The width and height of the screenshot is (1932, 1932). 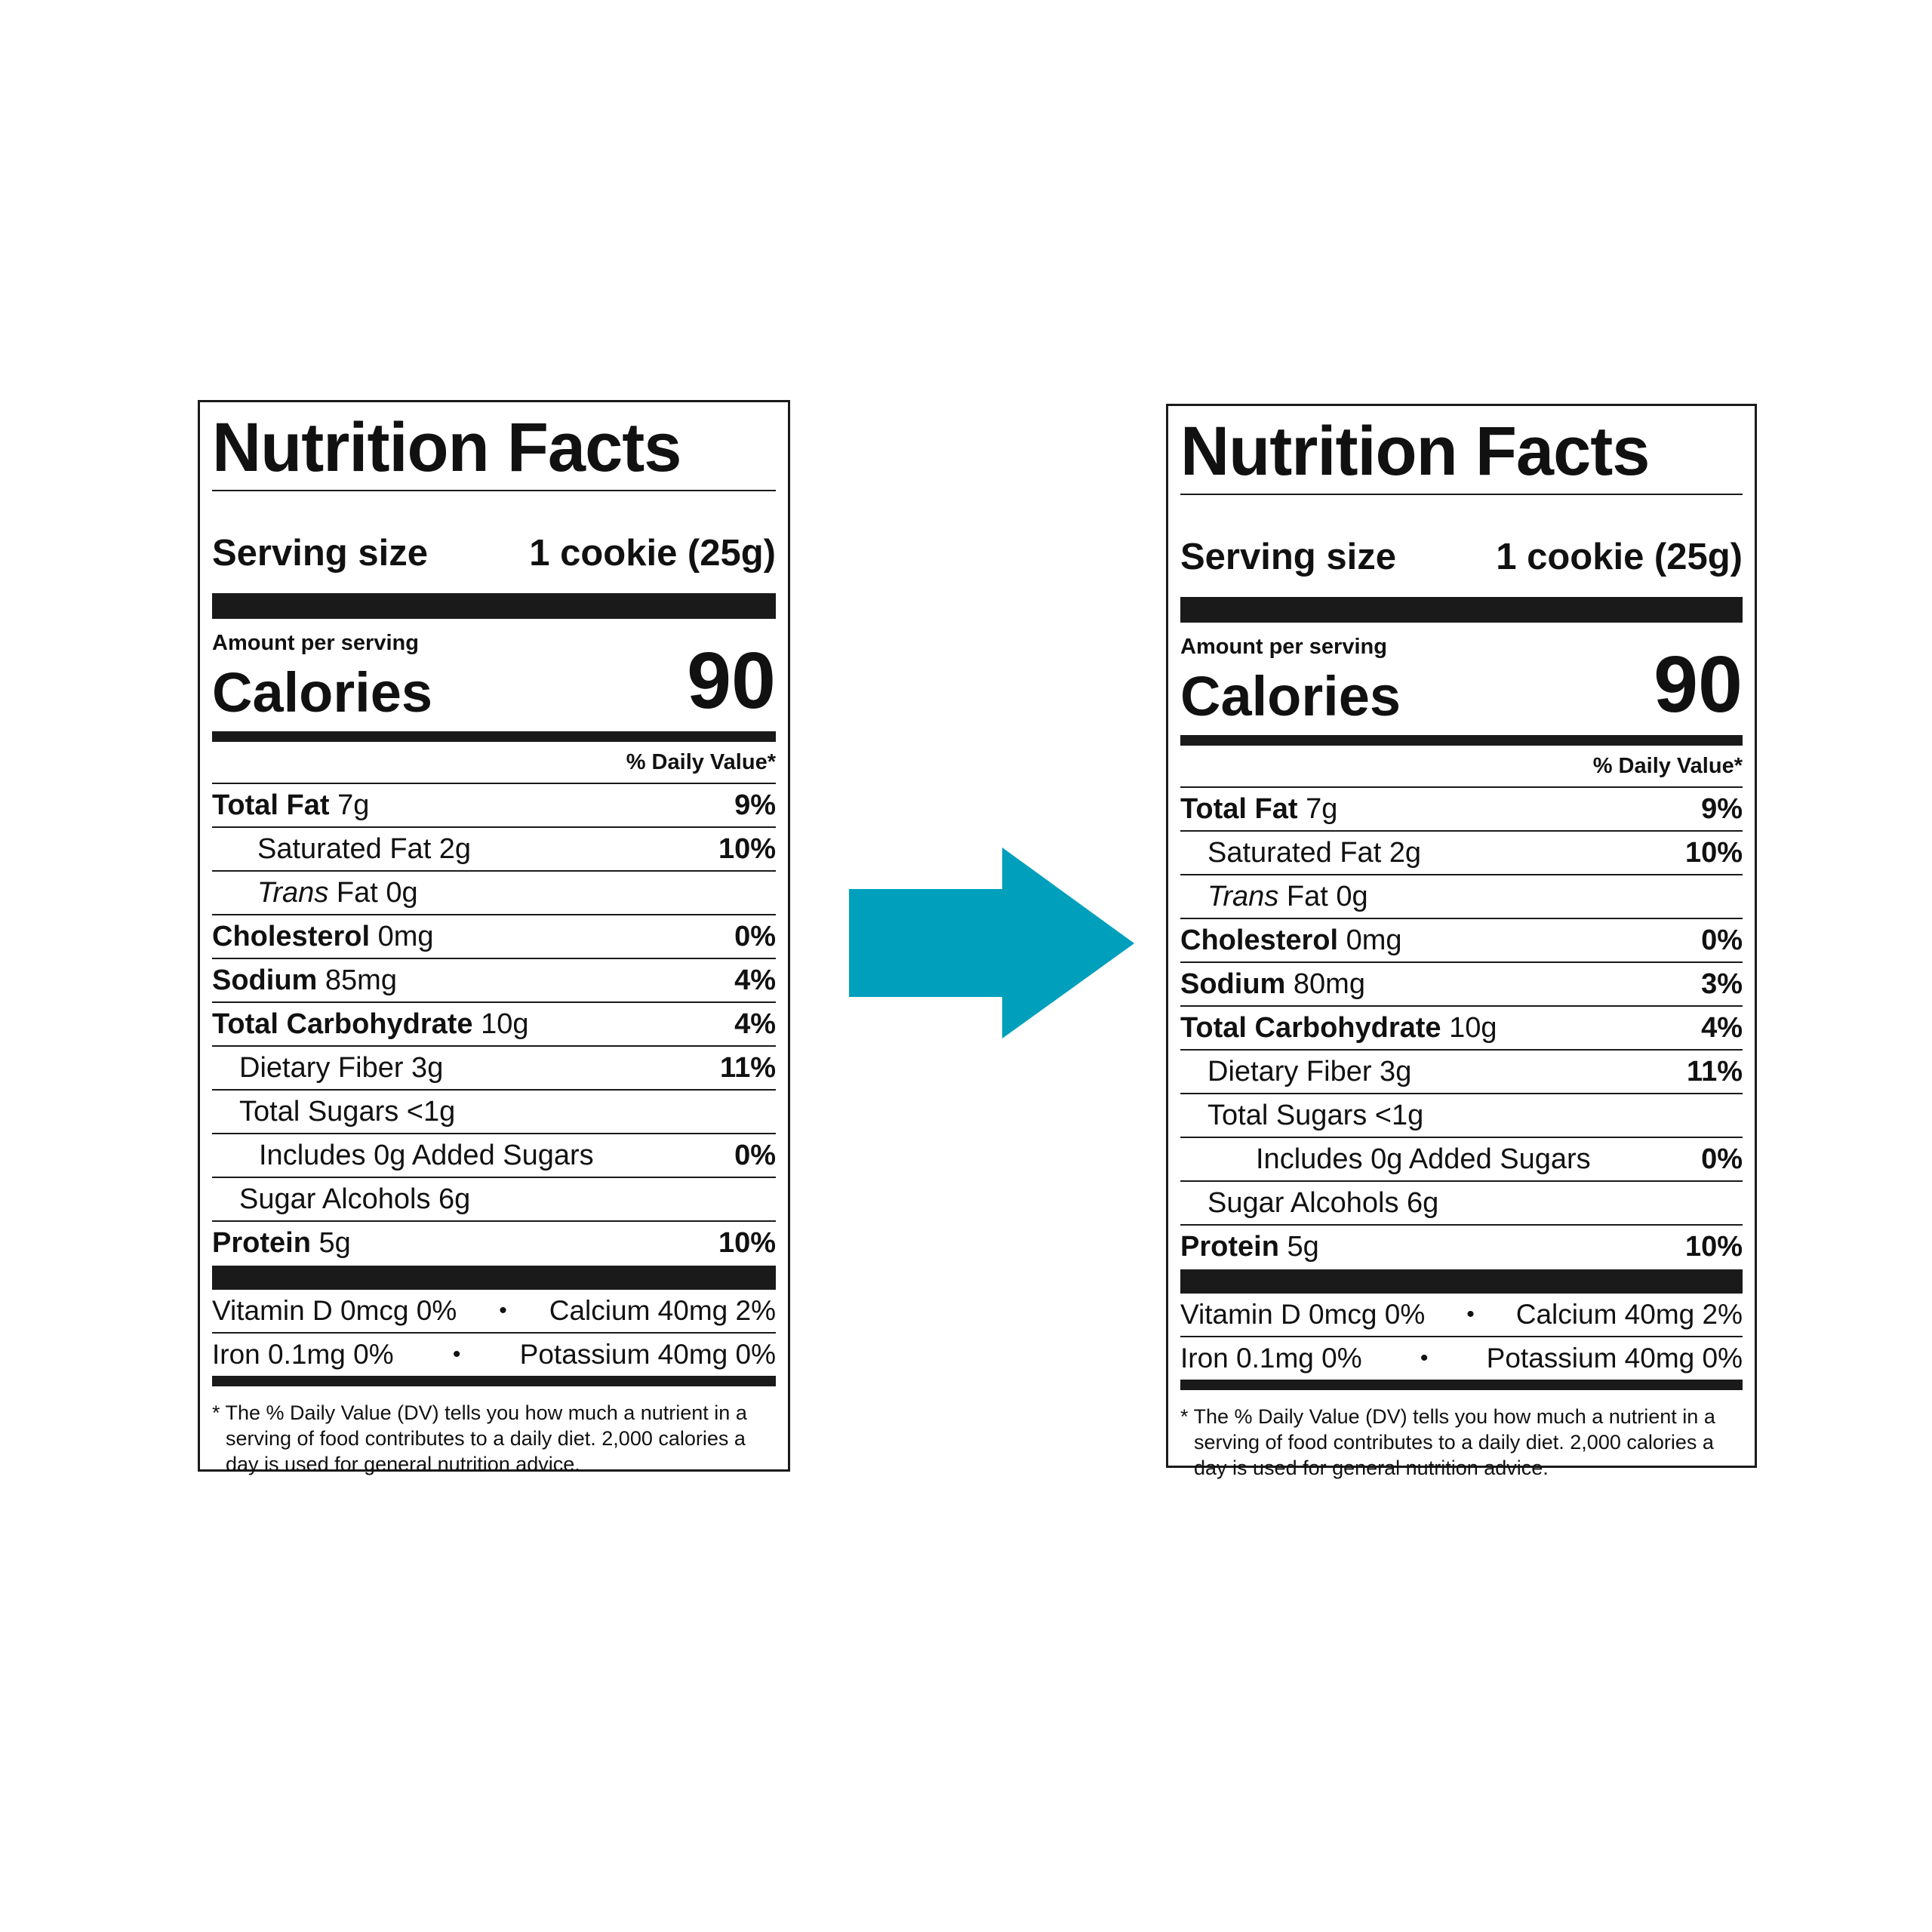 I want to click on nutrient-amount: 80mg, so click(x=1329, y=984).